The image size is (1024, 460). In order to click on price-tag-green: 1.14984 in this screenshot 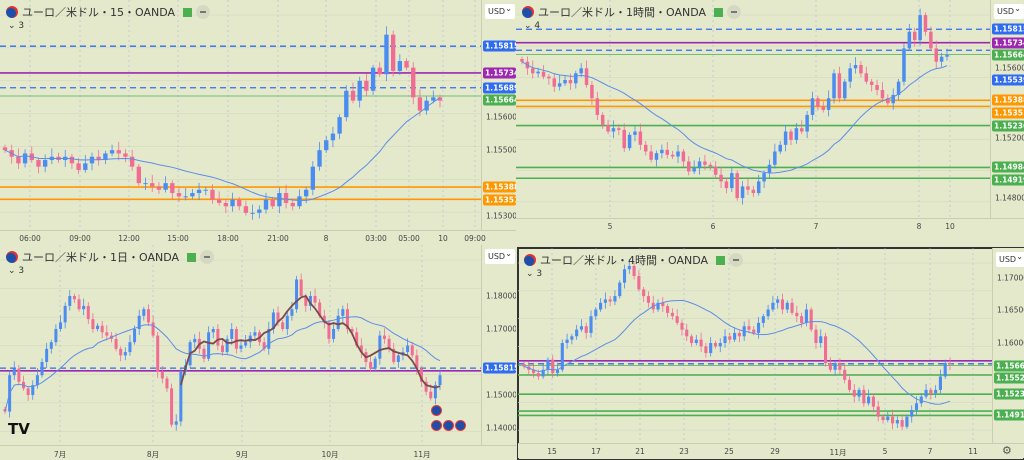, I will do `click(1008, 167)`.